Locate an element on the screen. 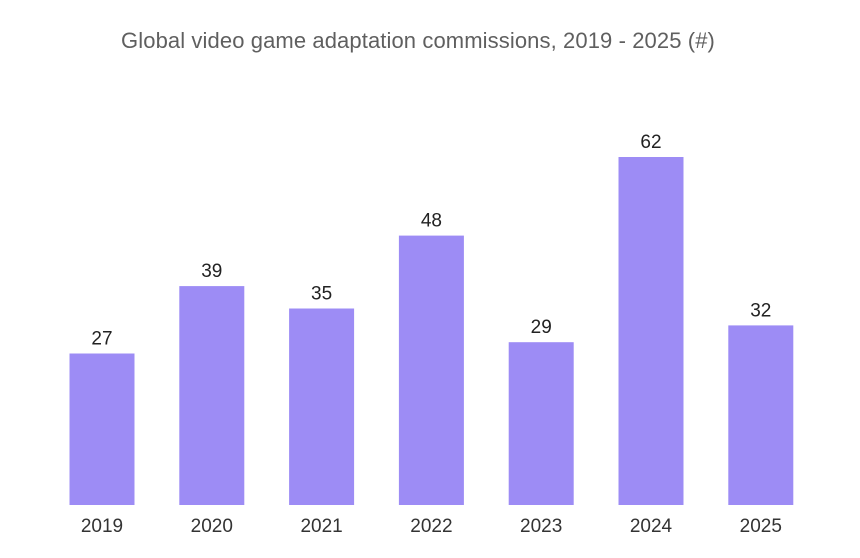 The width and height of the screenshot is (860, 558). data-label-2022: 48 is located at coordinates (431, 221).